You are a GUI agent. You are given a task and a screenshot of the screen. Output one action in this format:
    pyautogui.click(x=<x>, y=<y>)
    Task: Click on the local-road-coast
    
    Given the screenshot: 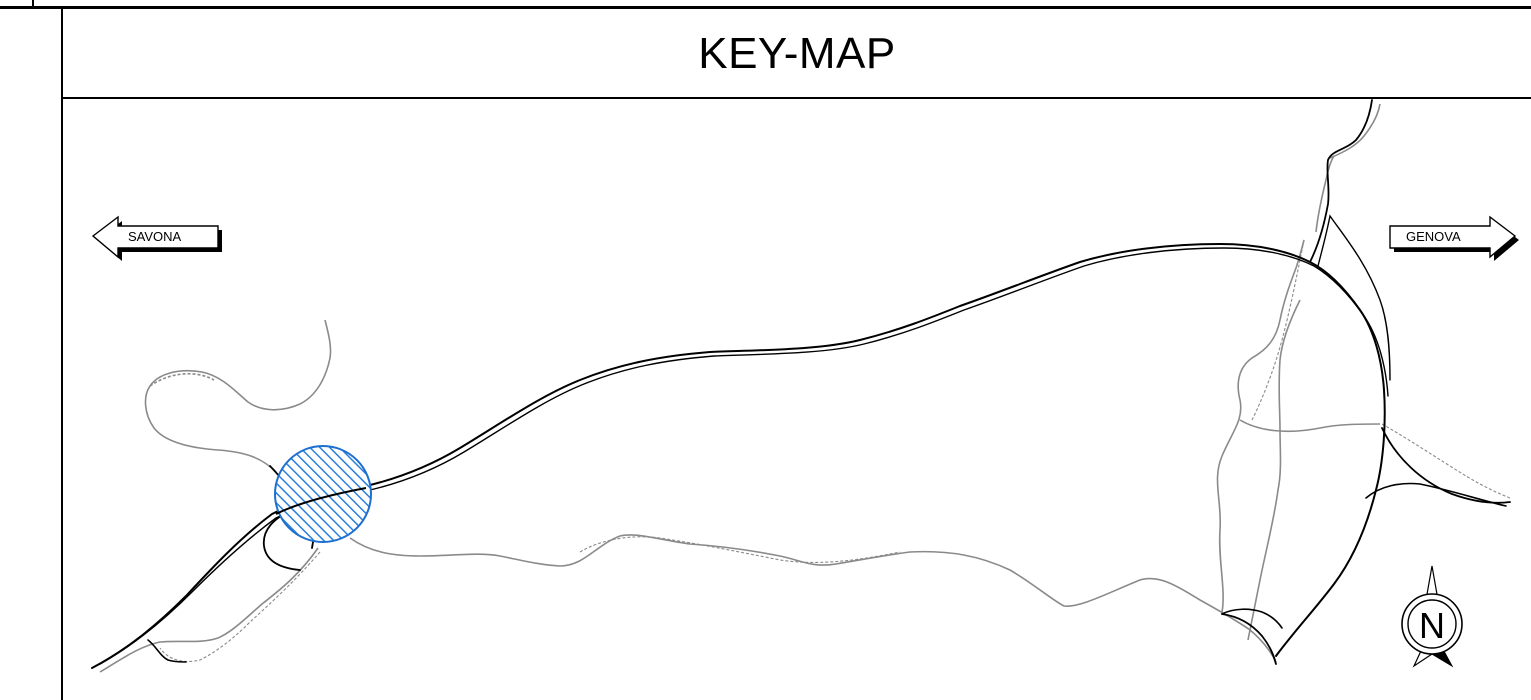 What is the action you would take?
    pyautogui.click(x=813, y=598)
    